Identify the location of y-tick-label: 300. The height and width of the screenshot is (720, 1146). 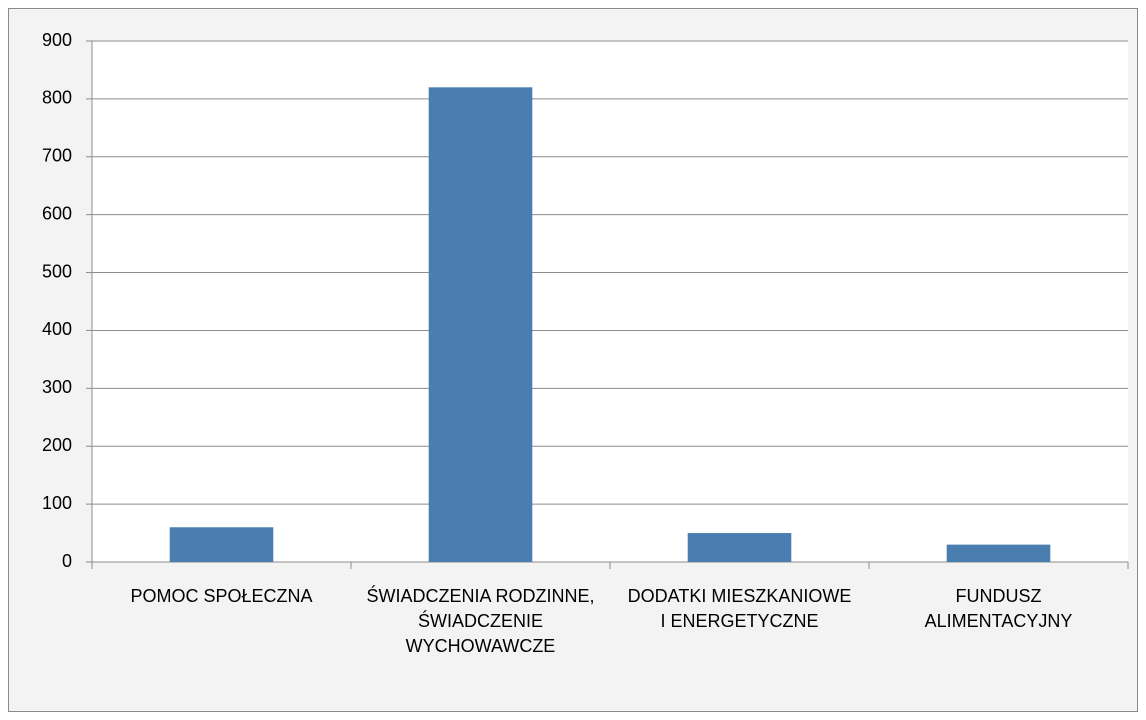
(57, 387).